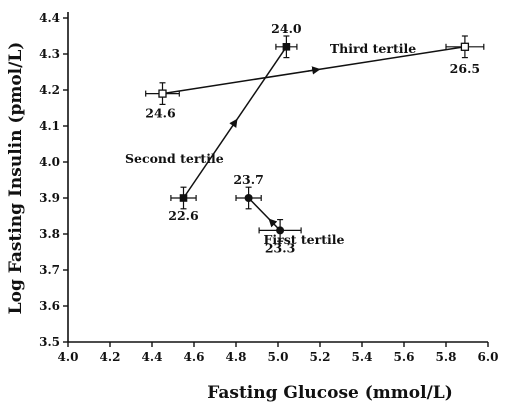 The height and width of the screenshot is (408, 520). I want to click on y-tick-label: 4.3, so click(49, 54).